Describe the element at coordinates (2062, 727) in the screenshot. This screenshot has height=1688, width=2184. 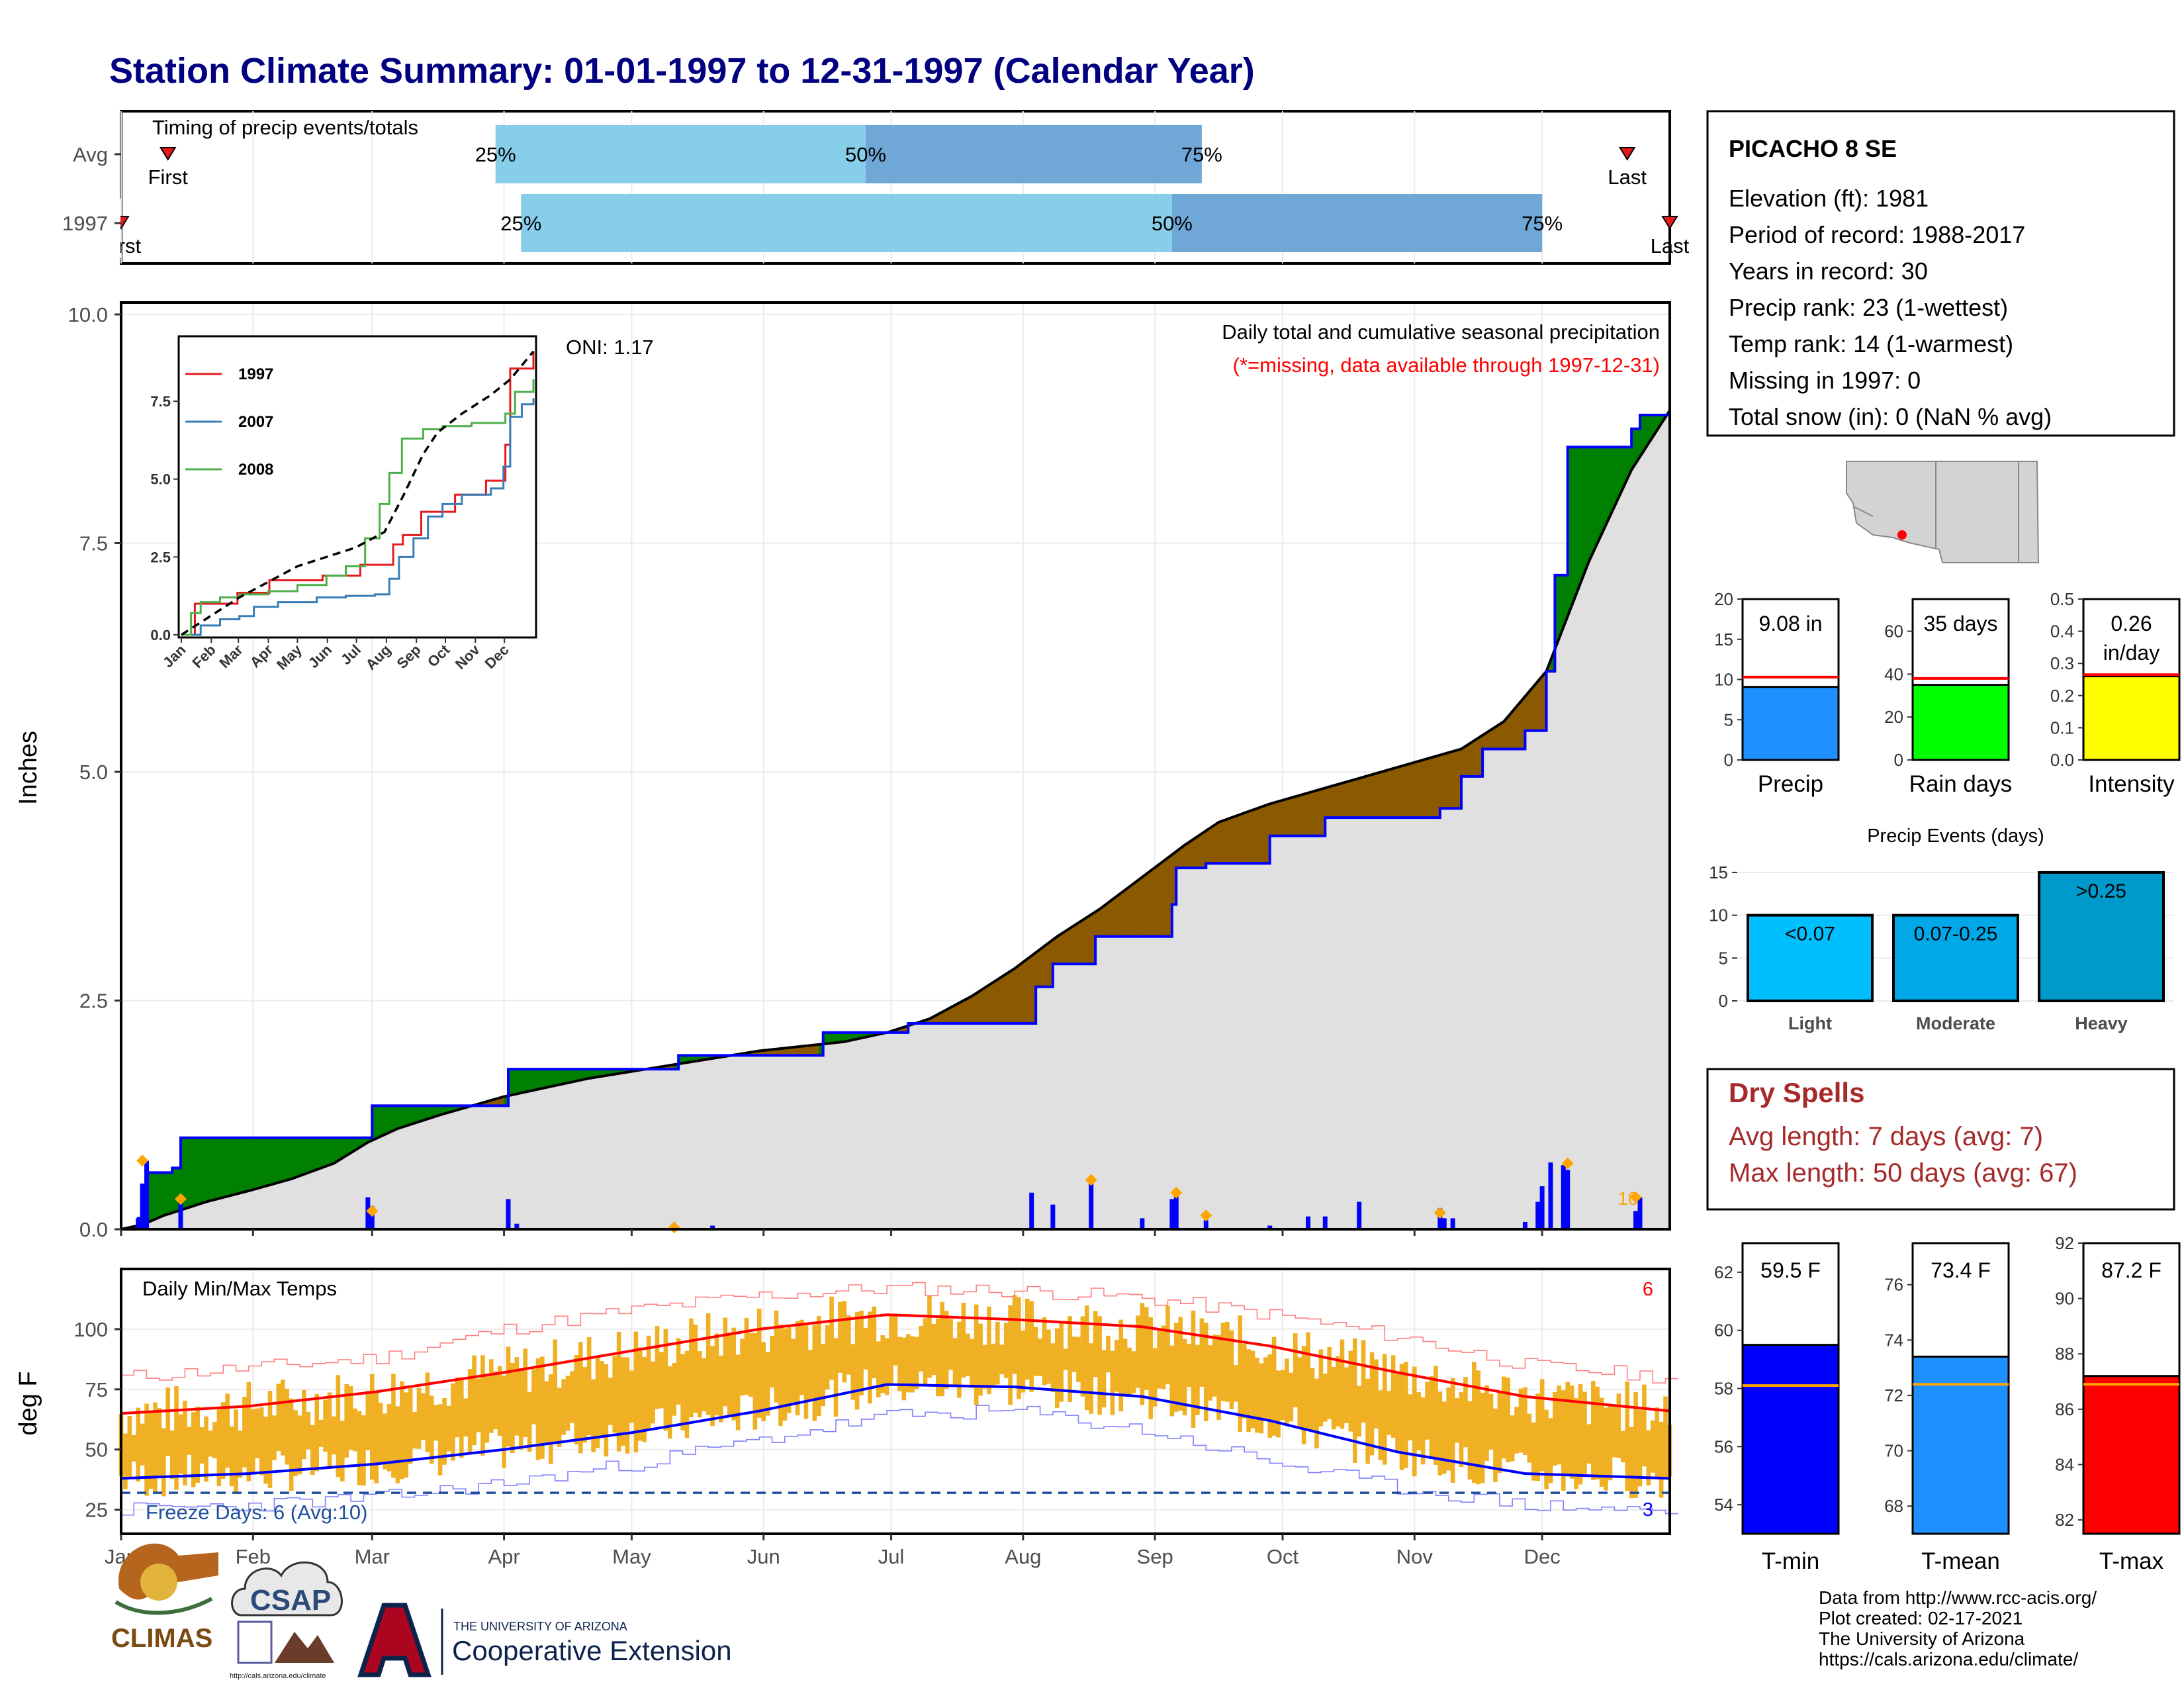
I see `mini-precip-tick-label: 0.1` at that location.